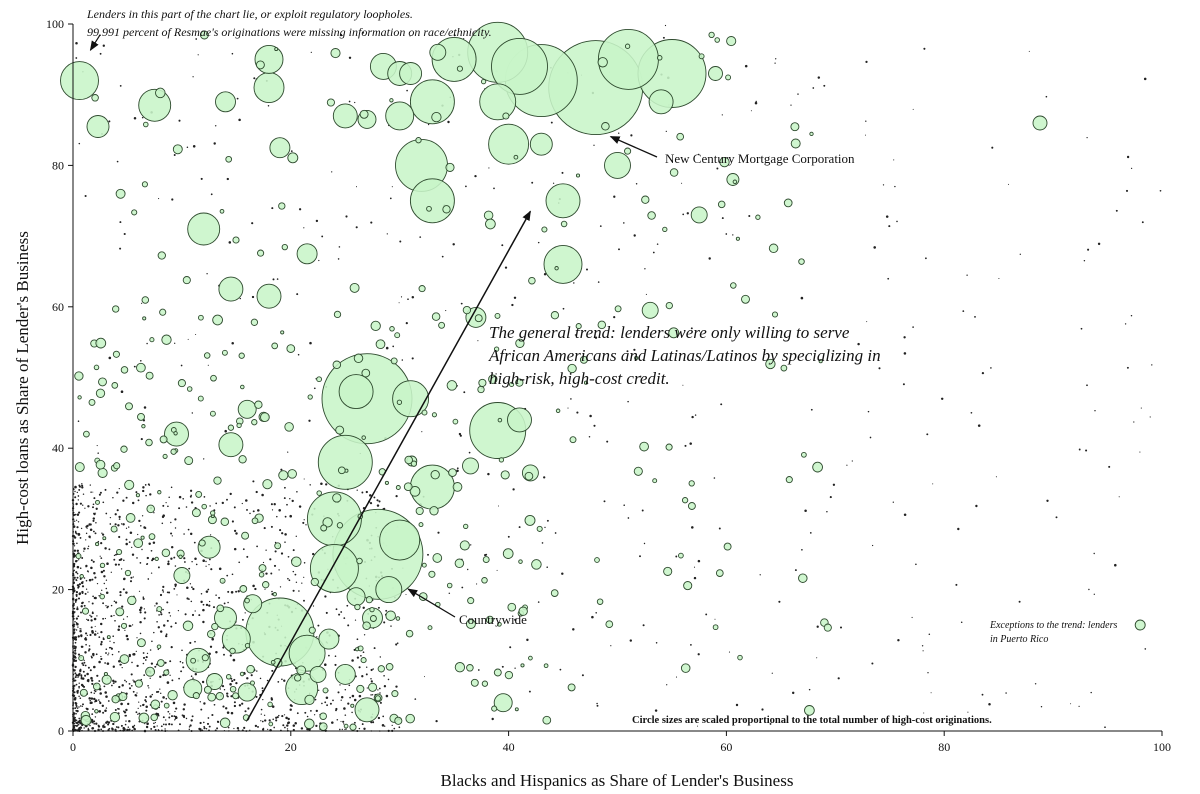 The height and width of the screenshot is (794, 1200). I want to click on x-tick-label: 20, so click(291, 747).